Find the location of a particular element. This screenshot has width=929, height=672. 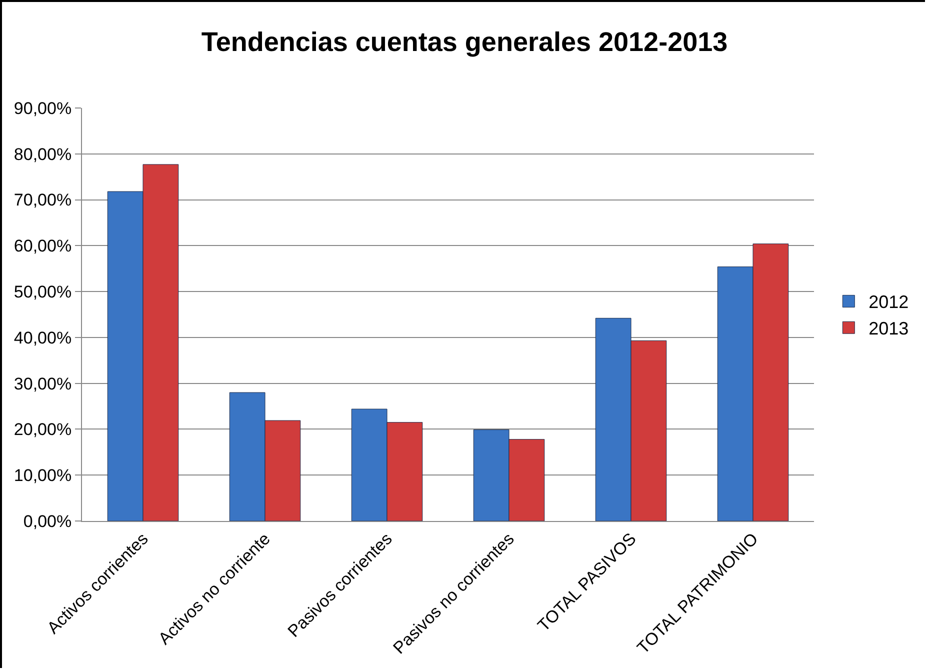

y-tick-label: 40,00% is located at coordinates (43, 338).